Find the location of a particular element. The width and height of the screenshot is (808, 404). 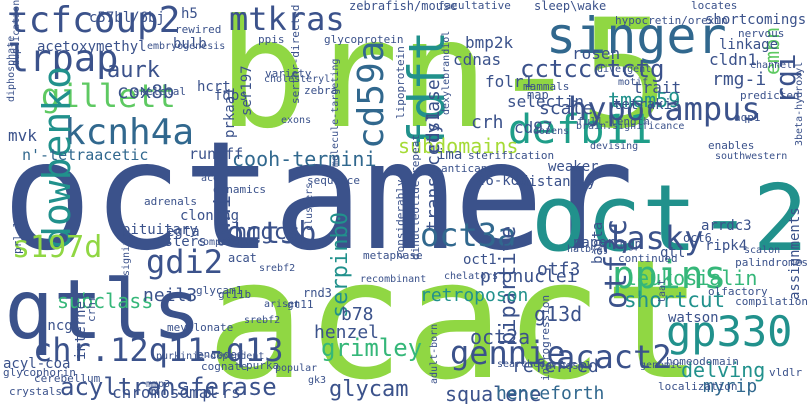

word: exons is located at coordinates (296, 120).